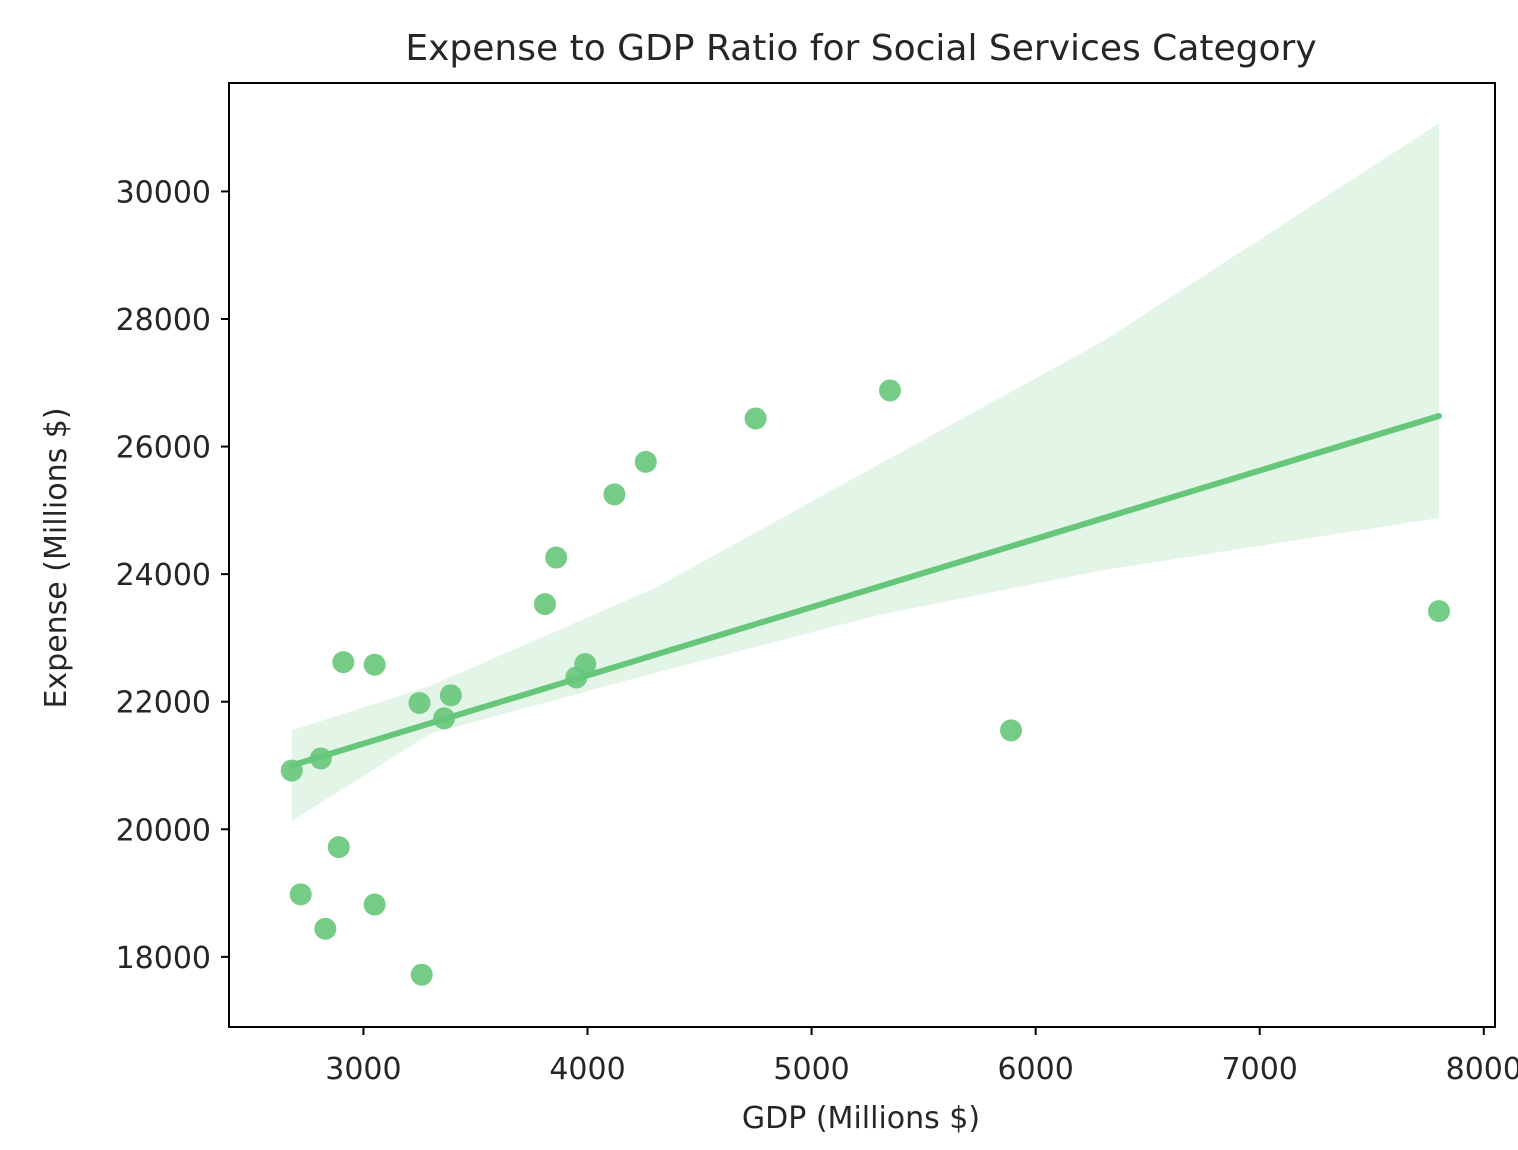 The image size is (1518, 1150). I want to click on x-tick-label: 8000, so click(1482, 1069).